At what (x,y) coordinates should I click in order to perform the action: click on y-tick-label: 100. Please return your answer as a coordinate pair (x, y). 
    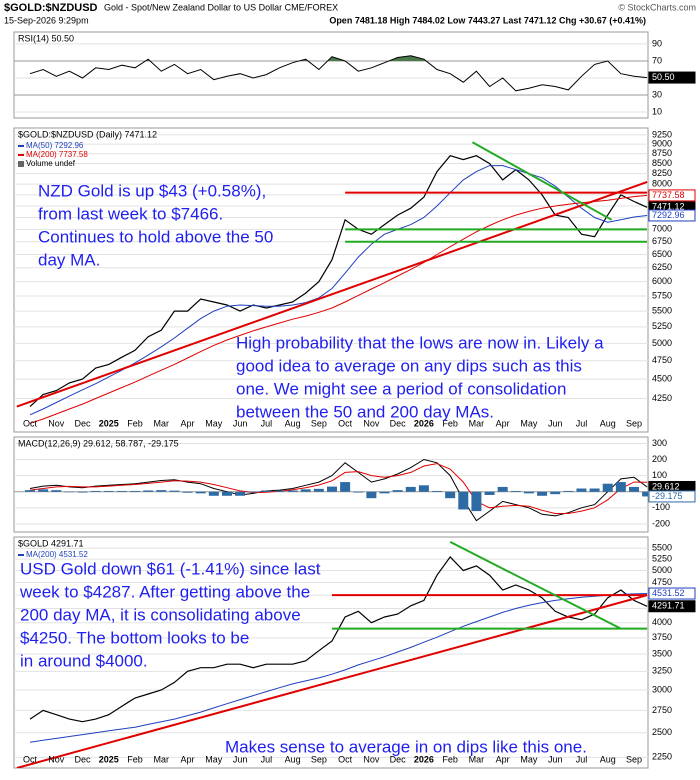
    Looking at the image, I should click on (659, 475).